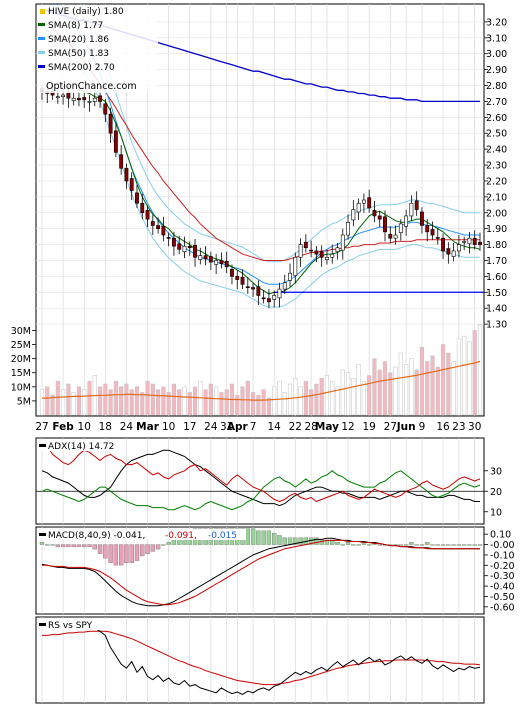 This screenshot has width=526, height=706. I want to click on y-tick-label: -0.10, so click(502, 555).